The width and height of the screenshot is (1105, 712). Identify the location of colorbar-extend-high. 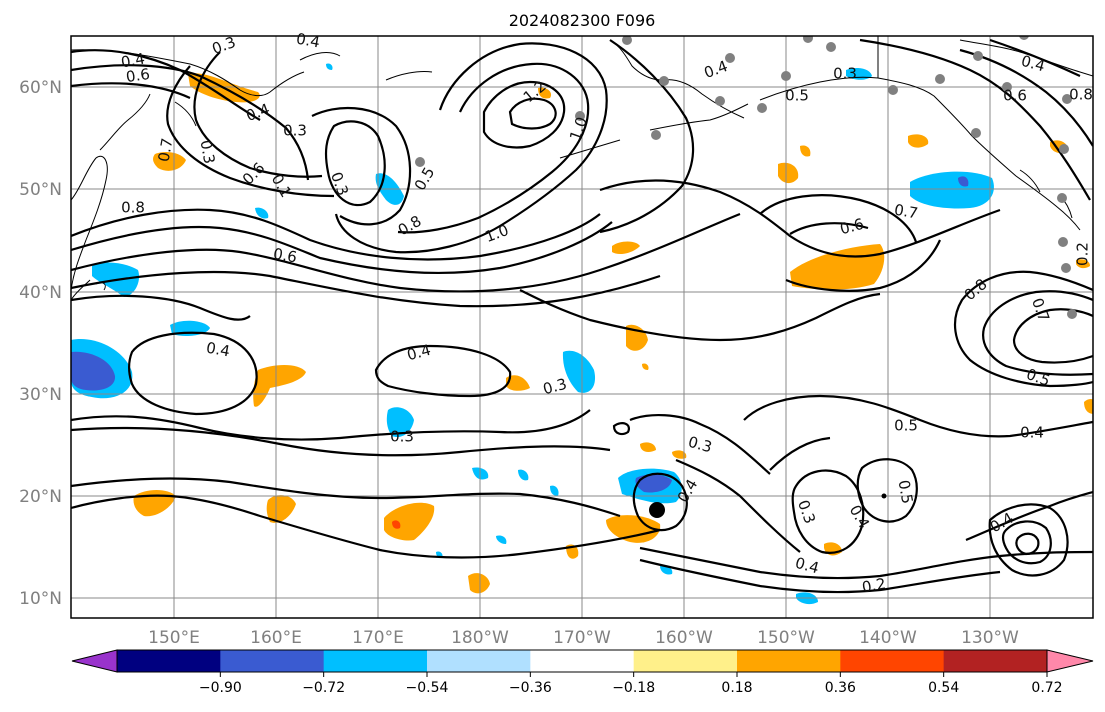
(1070, 661).